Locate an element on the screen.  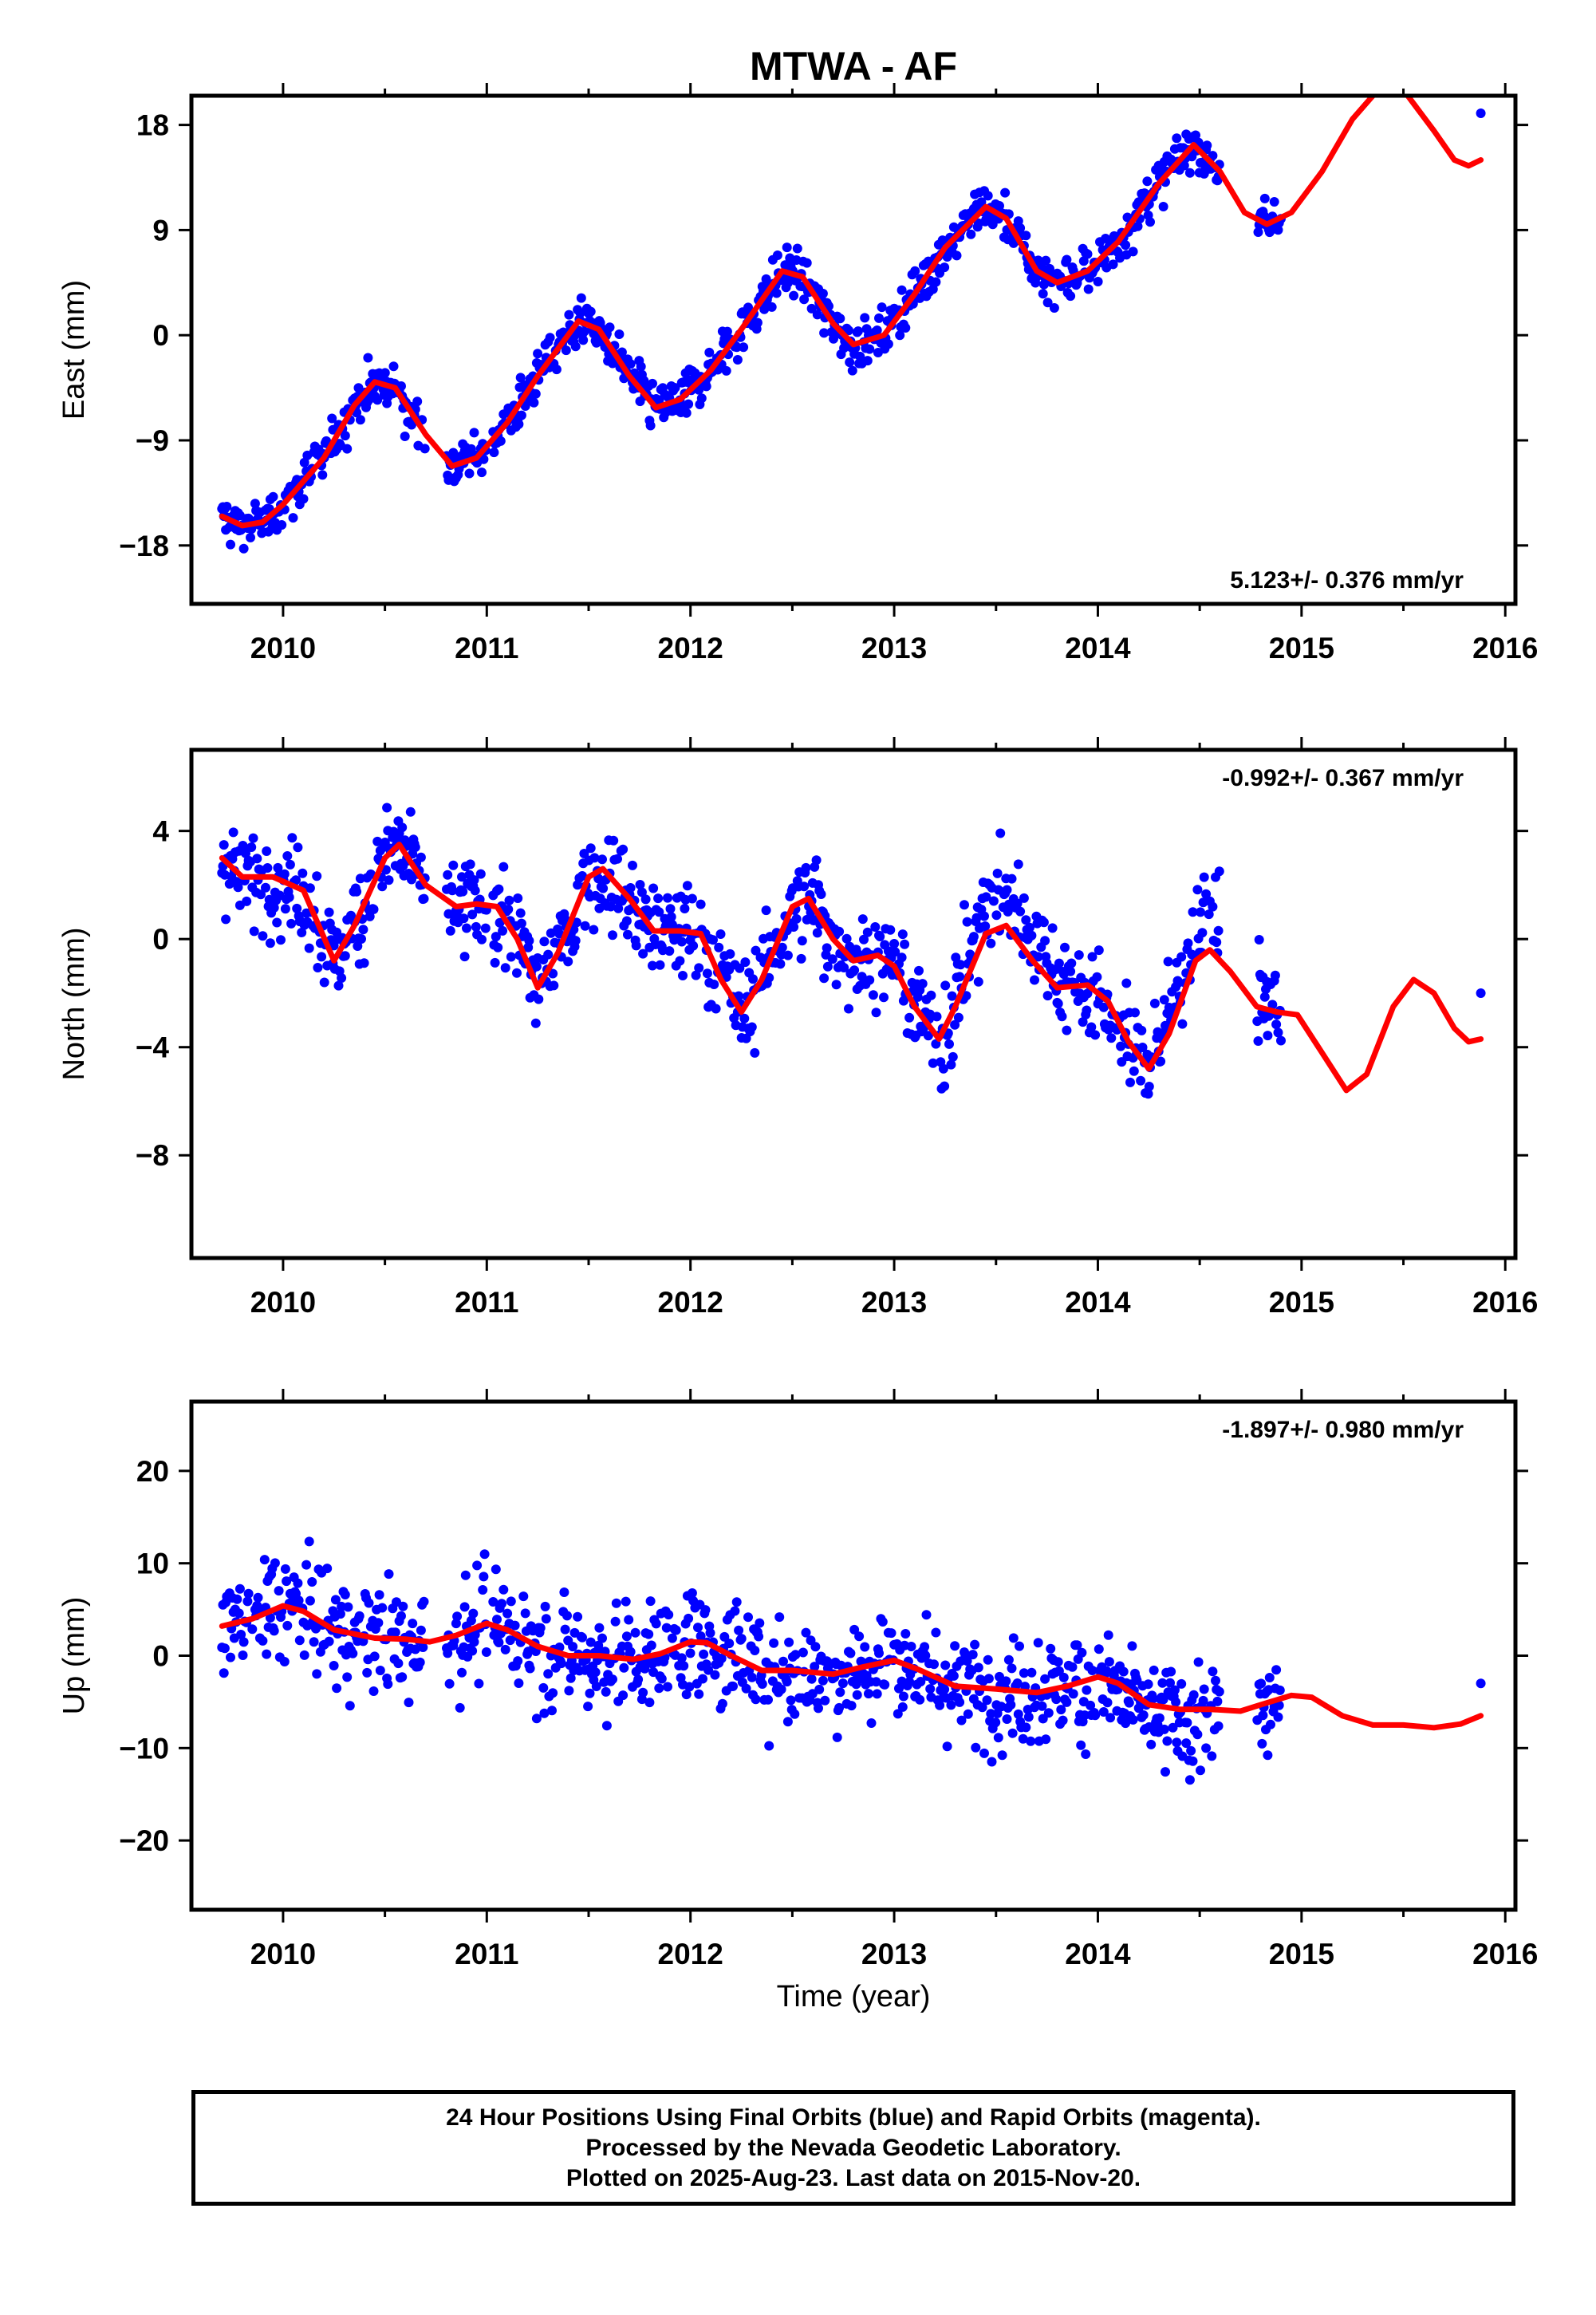
y-tick-label: −10 is located at coordinates (144, 1748).